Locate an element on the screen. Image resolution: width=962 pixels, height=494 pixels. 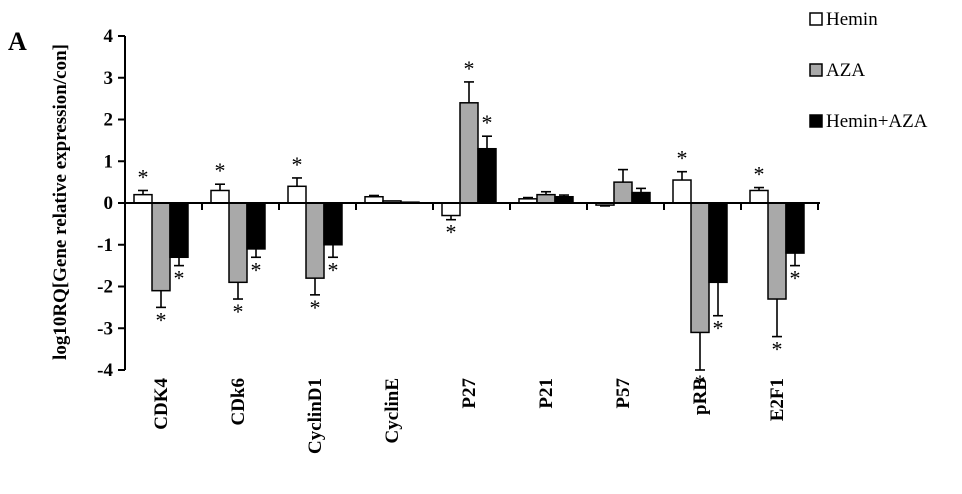
y-tick-label: -4 is located at coordinates (105, 370).